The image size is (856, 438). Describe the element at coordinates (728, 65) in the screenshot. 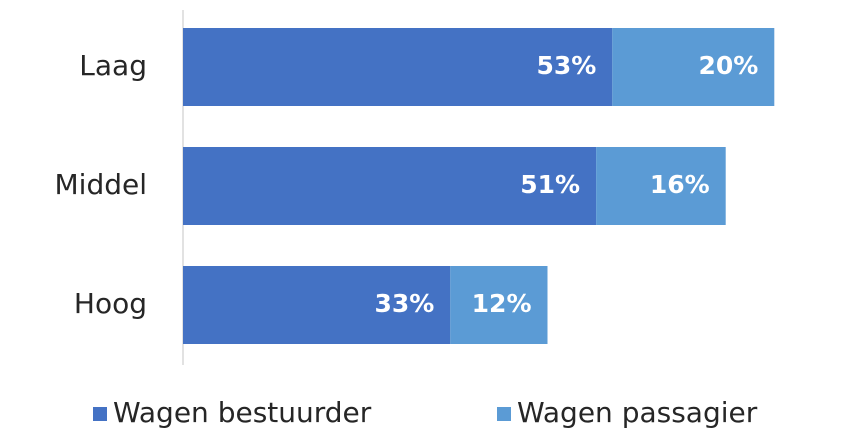

I see `value-label: 20%` at that location.